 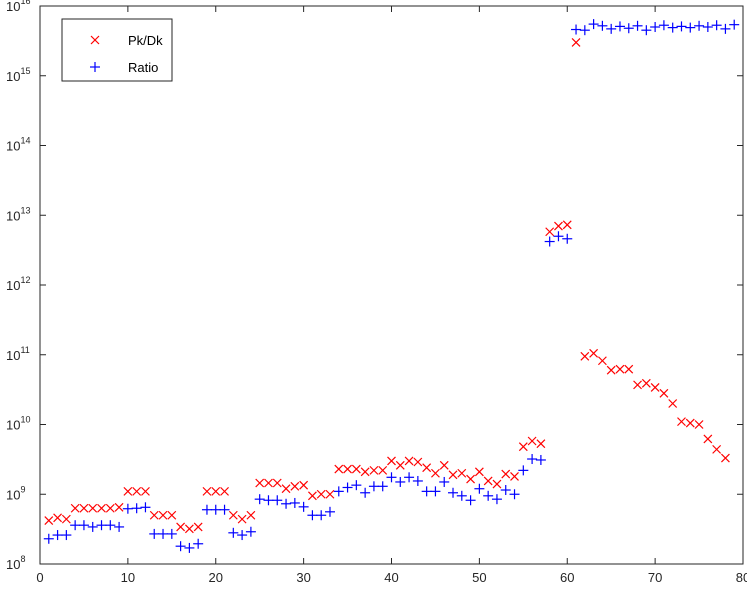 What do you see at coordinates (25, 71) in the screenshot?
I see `y-tick-exponent: 15` at bounding box center [25, 71].